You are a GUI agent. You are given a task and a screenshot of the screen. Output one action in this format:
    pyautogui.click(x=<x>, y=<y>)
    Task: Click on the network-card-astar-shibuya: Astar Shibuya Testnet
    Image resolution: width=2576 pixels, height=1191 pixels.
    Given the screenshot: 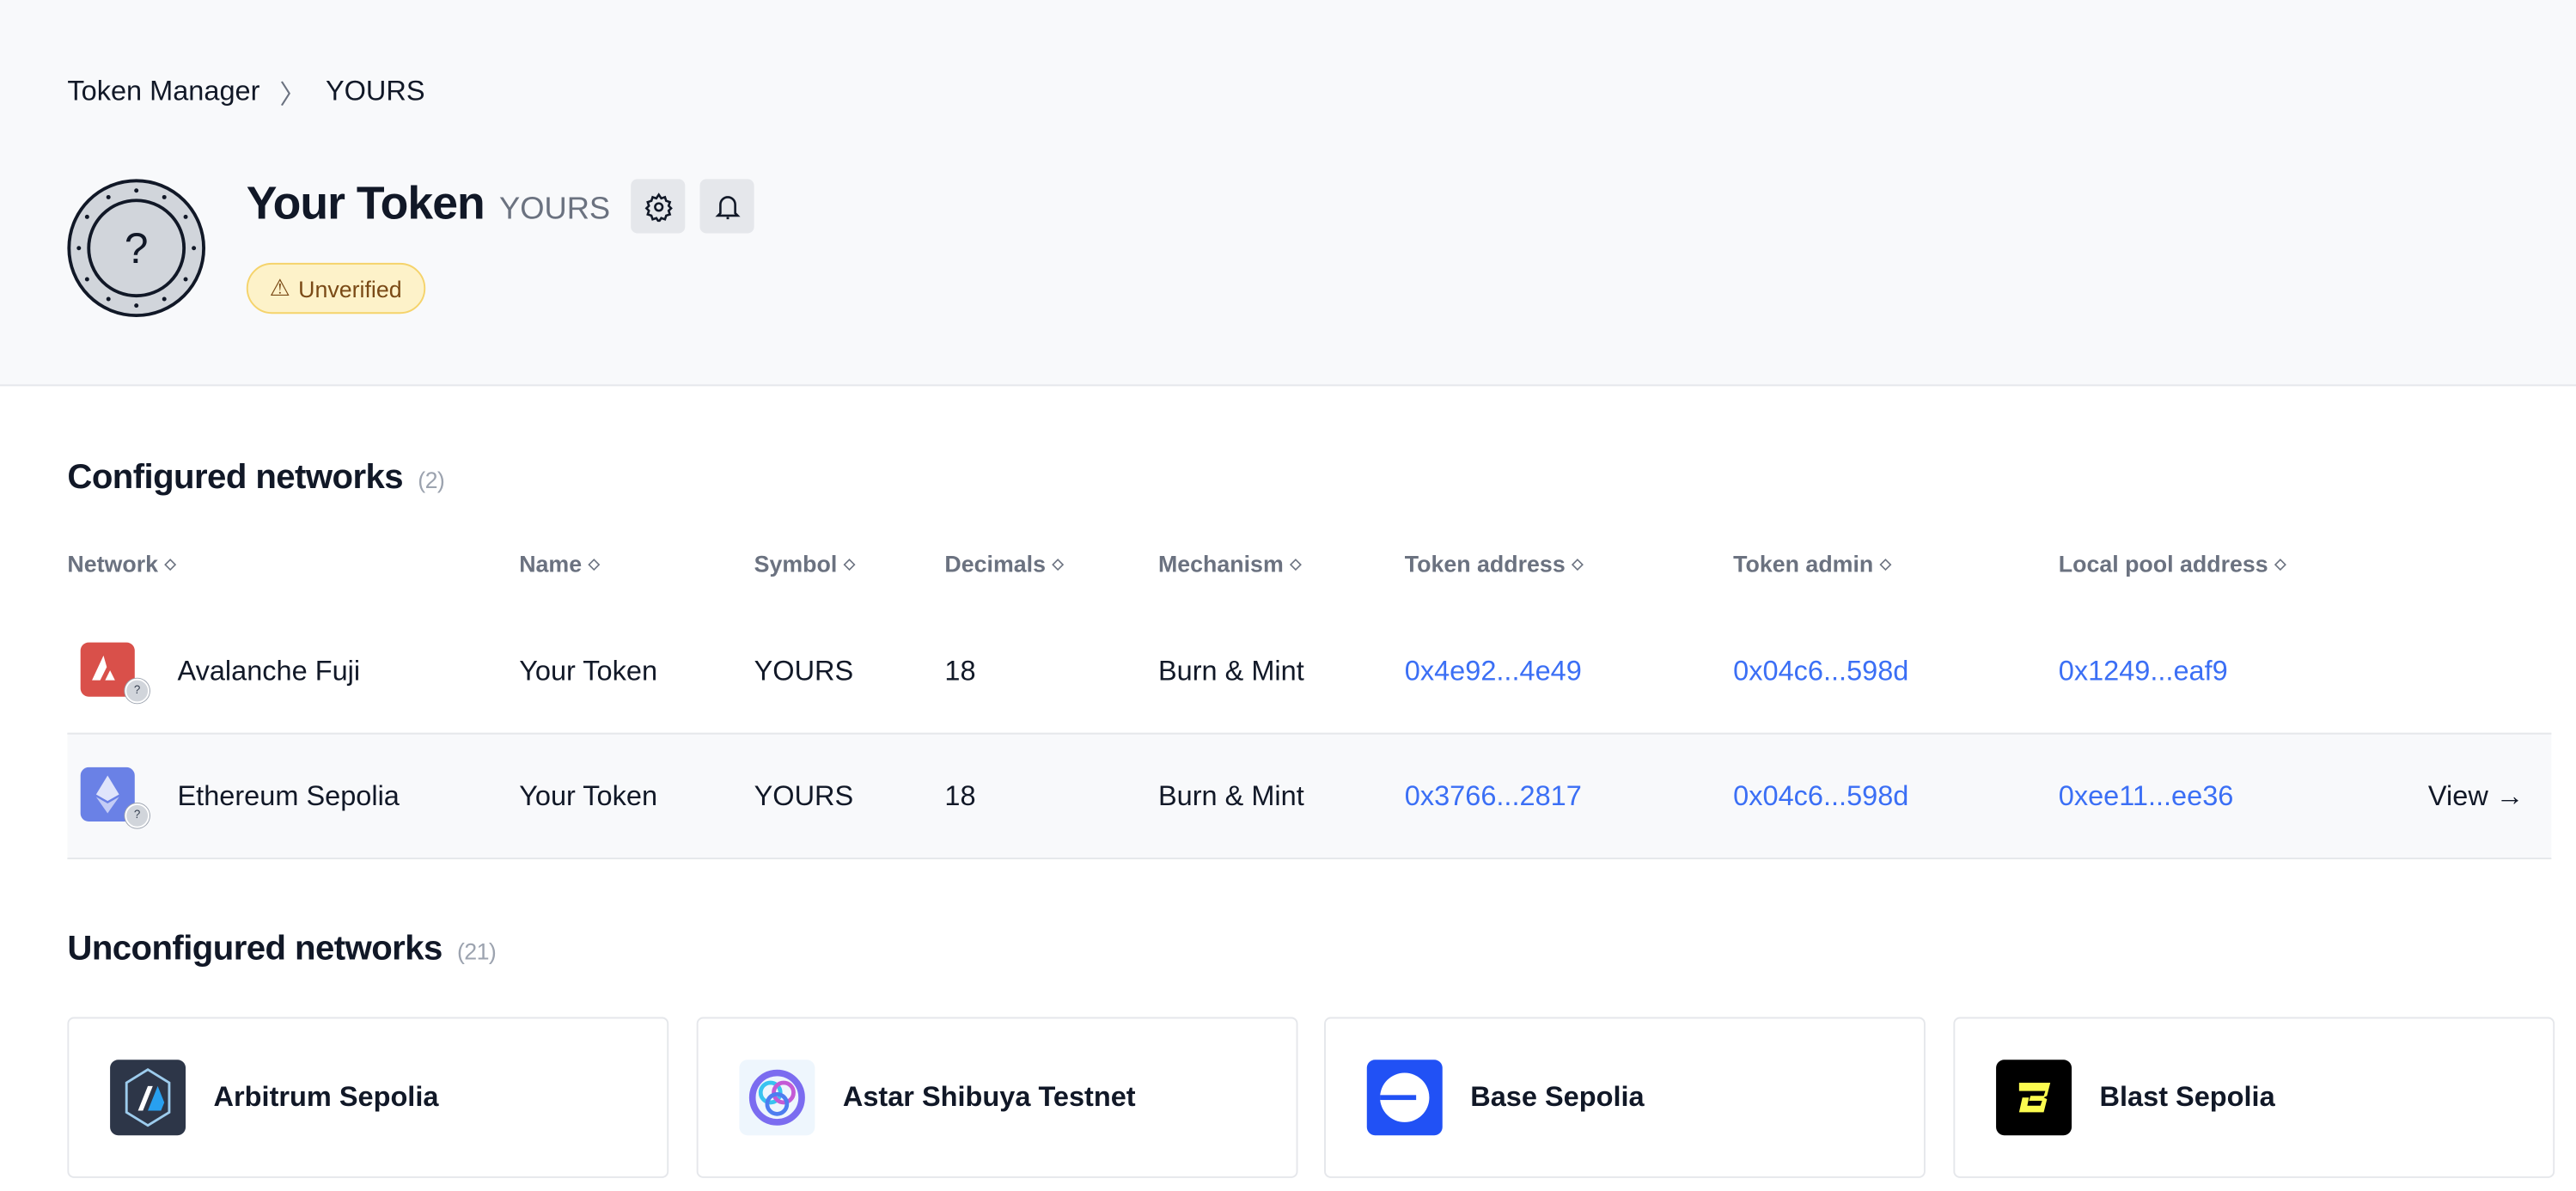 What is the action you would take?
    pyautogui.click(x=997, y=1097)
    